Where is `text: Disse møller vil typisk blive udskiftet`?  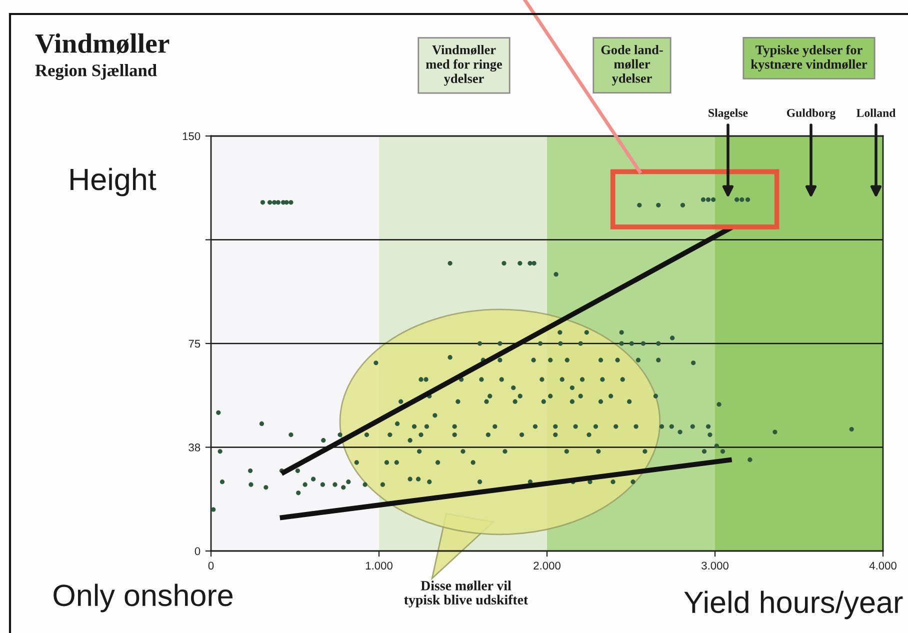 text: Disse møller vil typisk blive udskiftet is located at coordinates (466, 594).